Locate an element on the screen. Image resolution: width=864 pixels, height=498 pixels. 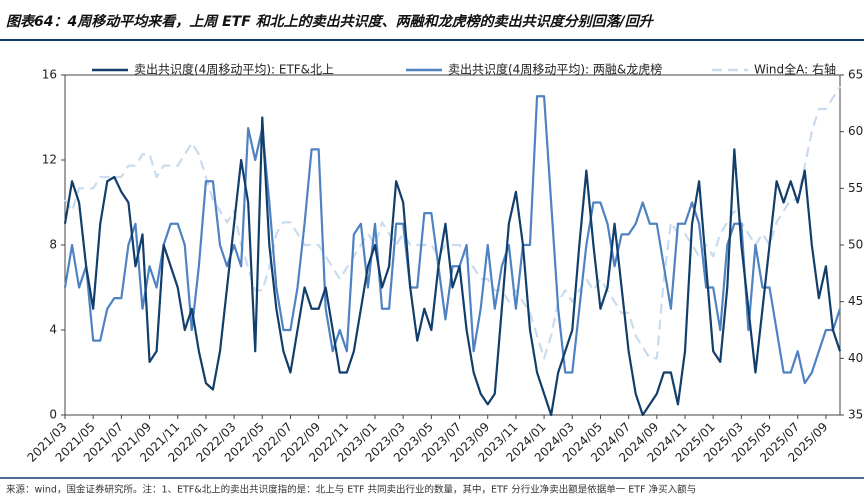
y2-tick-label: 65 is located at coordinates (855, 75).